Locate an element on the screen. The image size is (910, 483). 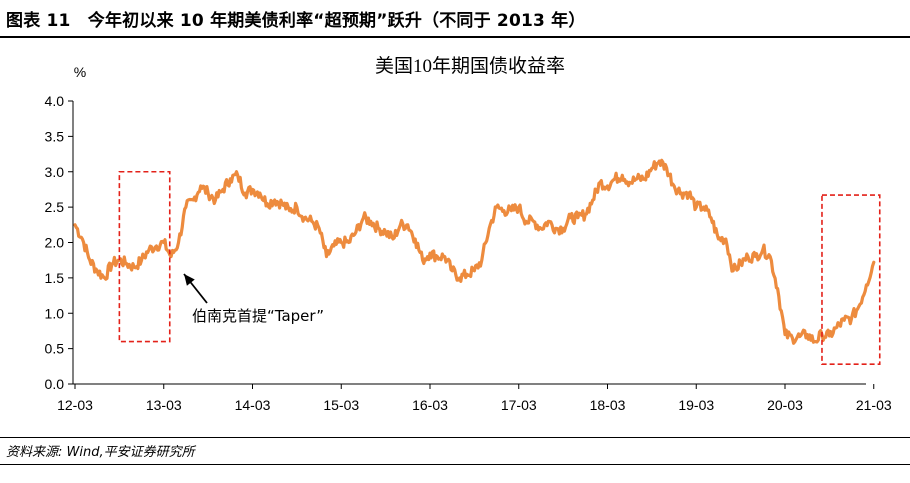
chart-title: 美国10年期国债收益率 is located at coordinates (470, 66).